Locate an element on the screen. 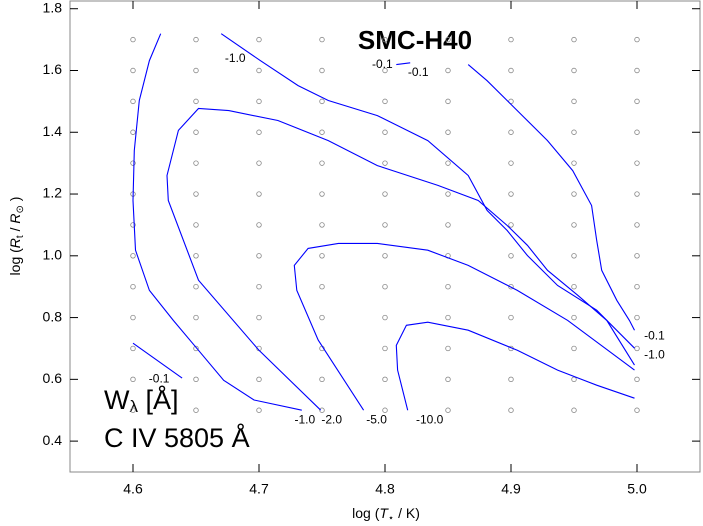 The width and height of the screenshot is (703, 526). chart-title: SMC-H40 is located at coordinates (415, 40).